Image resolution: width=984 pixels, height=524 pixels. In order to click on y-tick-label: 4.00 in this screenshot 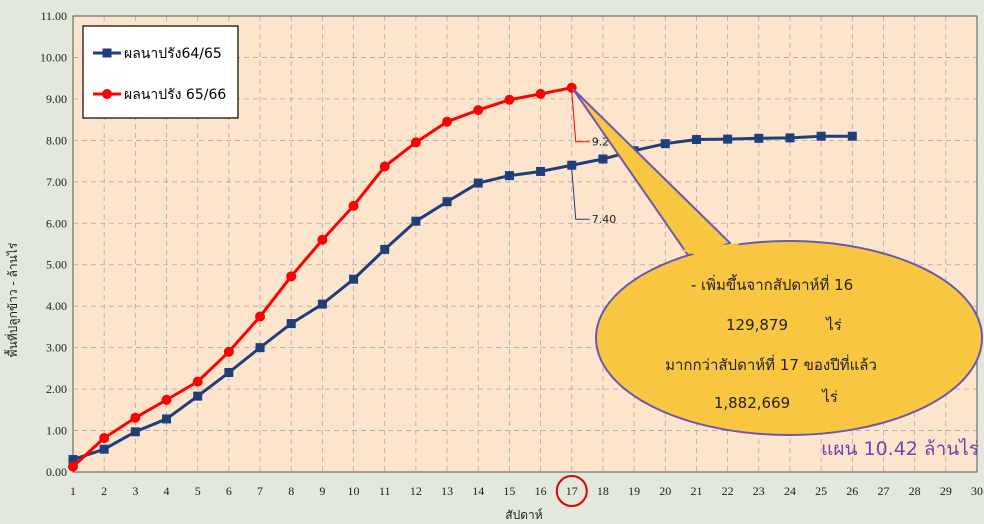, I will do `click(56, 306)`.